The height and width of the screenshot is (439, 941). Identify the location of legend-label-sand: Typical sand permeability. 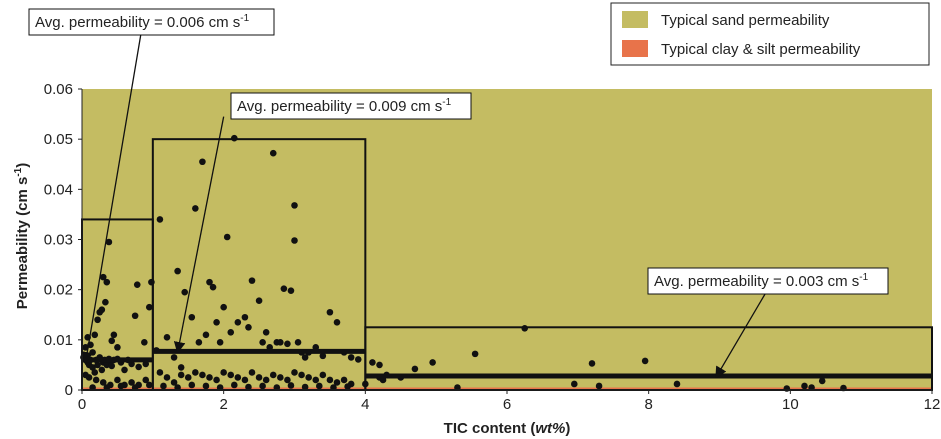
(745, 20).